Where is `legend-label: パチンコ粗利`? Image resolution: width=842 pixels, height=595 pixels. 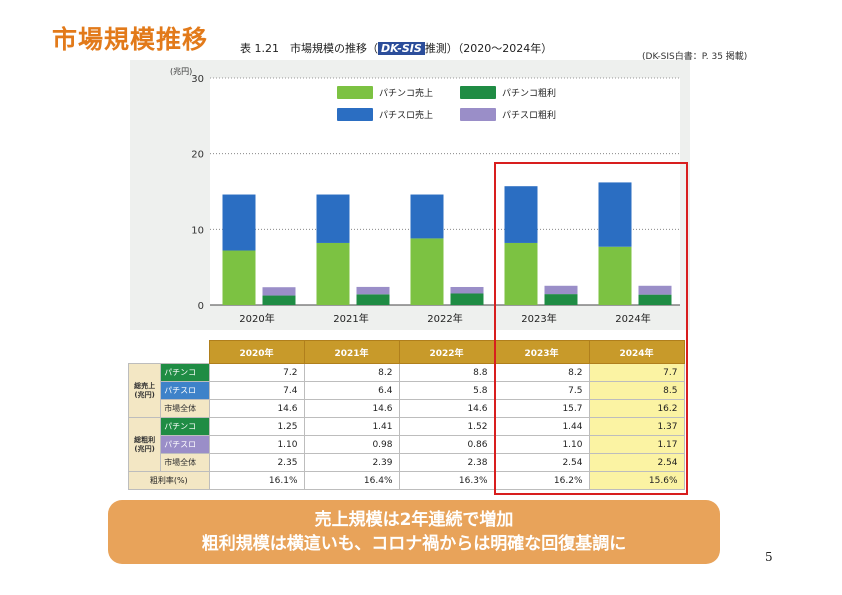
legend-label: パチンコ粗利 is located at coordinates (529, 93).